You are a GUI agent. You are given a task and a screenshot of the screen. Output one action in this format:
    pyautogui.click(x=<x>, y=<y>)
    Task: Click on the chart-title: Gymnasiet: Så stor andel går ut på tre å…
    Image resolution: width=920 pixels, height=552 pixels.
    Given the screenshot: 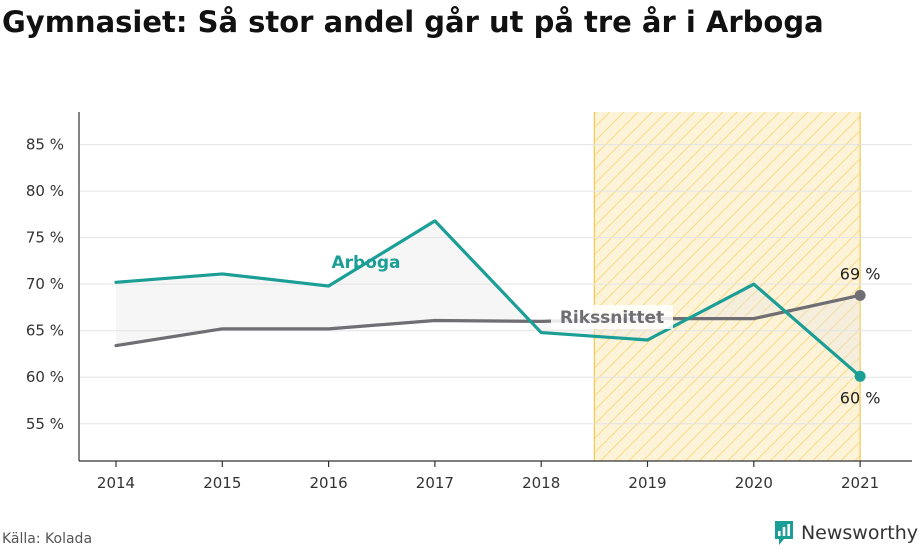 What is the action you would take?
    pyautogui.click(x=413, y=22)
    